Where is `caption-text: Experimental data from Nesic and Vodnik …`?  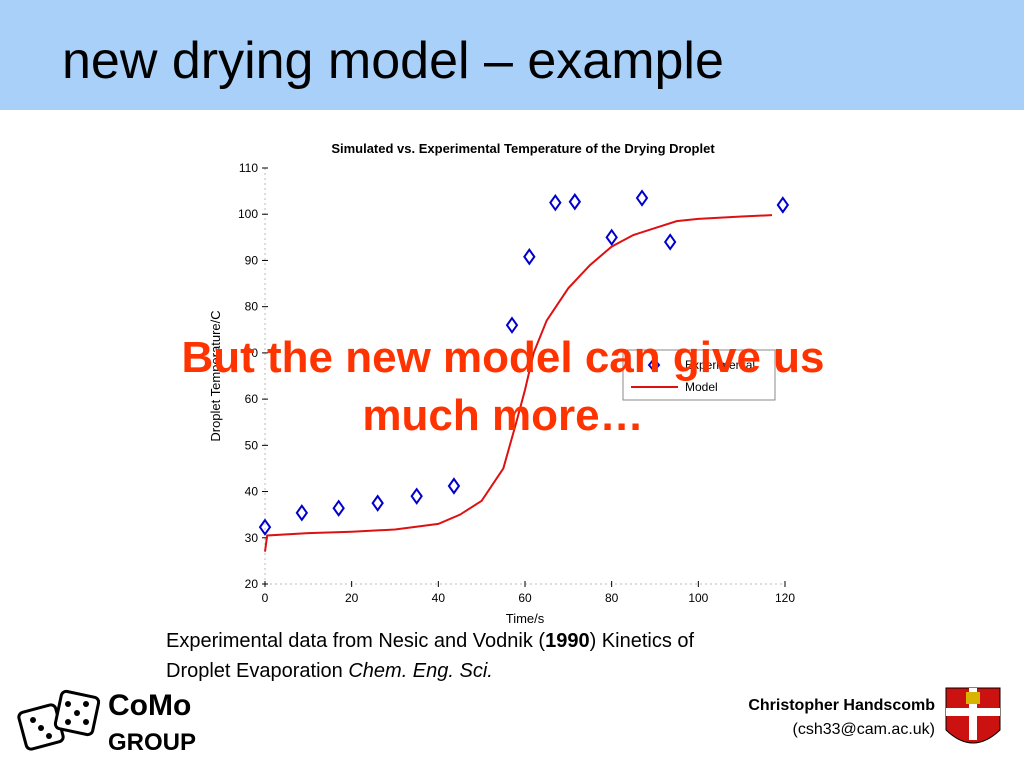
caption-text: Experimental data from Nesic and Vodnik … is located at coordinates (355, 641).